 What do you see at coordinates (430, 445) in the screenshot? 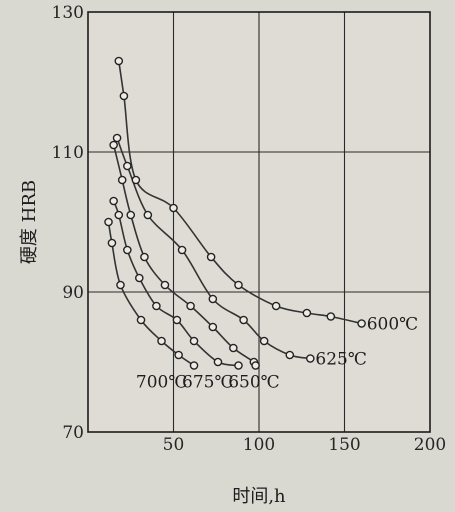
I see `x-tick-label: 200` at bounding box center [430, 445].